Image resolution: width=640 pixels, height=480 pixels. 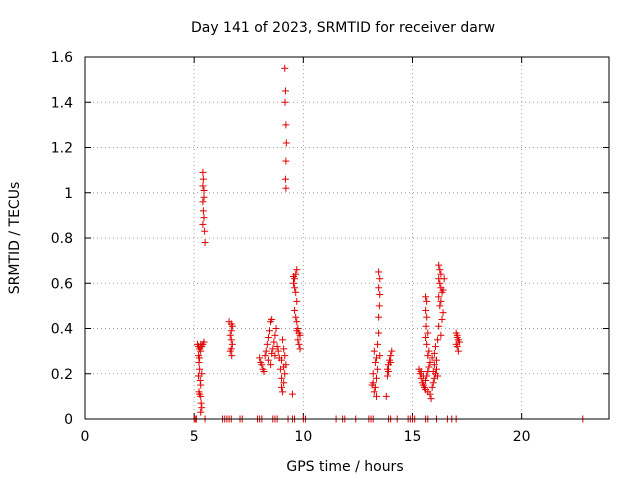 What do you see at coordinates (62, 284) in the screenshot?
I see `y-tick-label: 0.6` at bounding box center [62, 284].